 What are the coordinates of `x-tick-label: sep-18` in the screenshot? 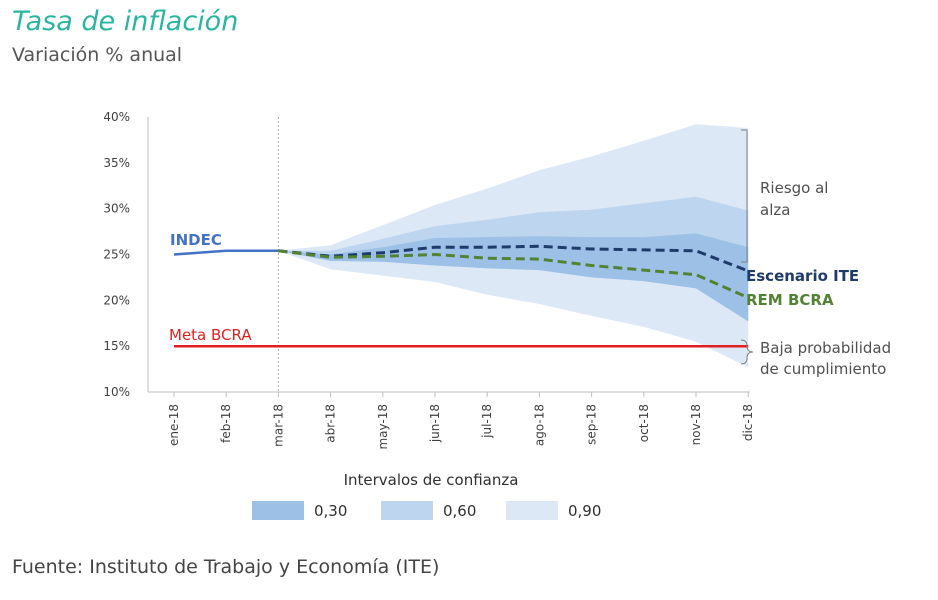 It's located at (592, 424).